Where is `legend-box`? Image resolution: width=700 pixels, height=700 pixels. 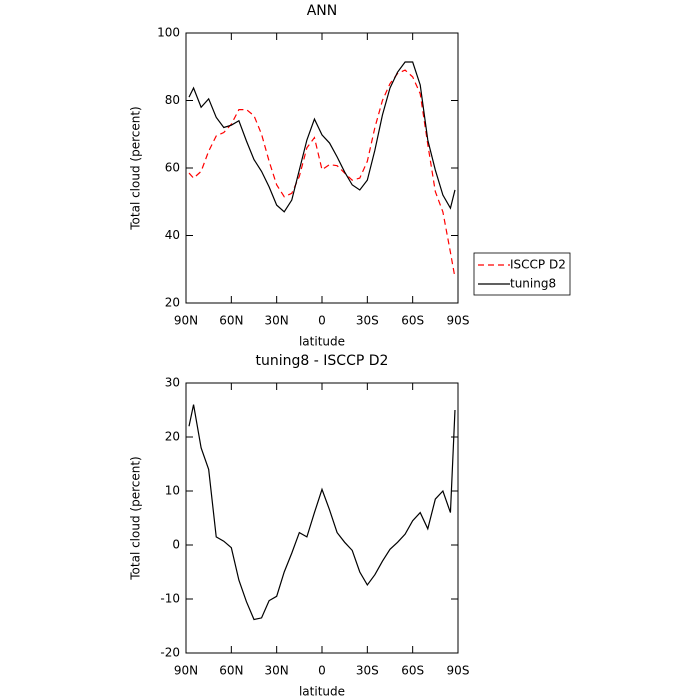
legend-box is located at coordinates (522, 274).